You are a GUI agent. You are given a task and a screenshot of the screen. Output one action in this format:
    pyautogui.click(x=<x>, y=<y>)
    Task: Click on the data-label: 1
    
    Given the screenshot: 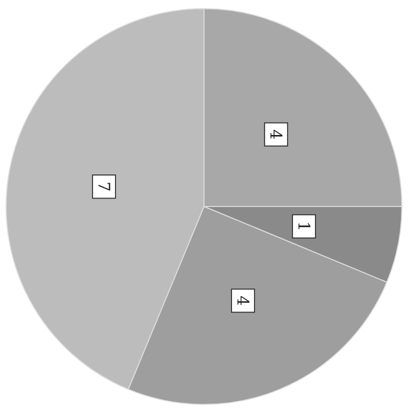 What is the action you would take?
    pyautogui.click(x=304, y=226)
    